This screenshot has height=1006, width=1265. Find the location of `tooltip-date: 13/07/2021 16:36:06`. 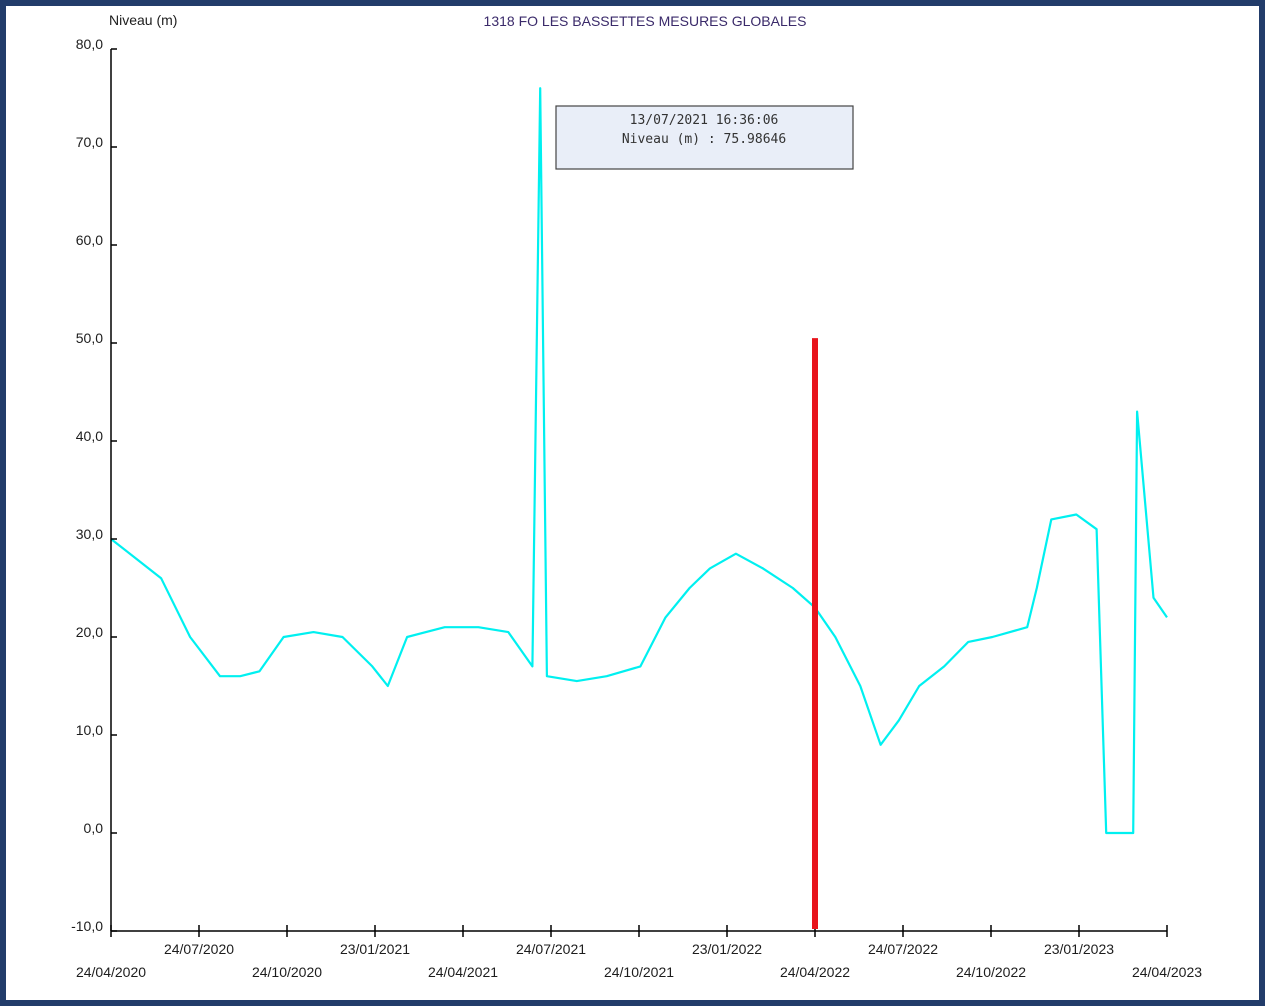

tooltip-date: 13/07/2021 16:36:06 is located at coordinates (704, 120).